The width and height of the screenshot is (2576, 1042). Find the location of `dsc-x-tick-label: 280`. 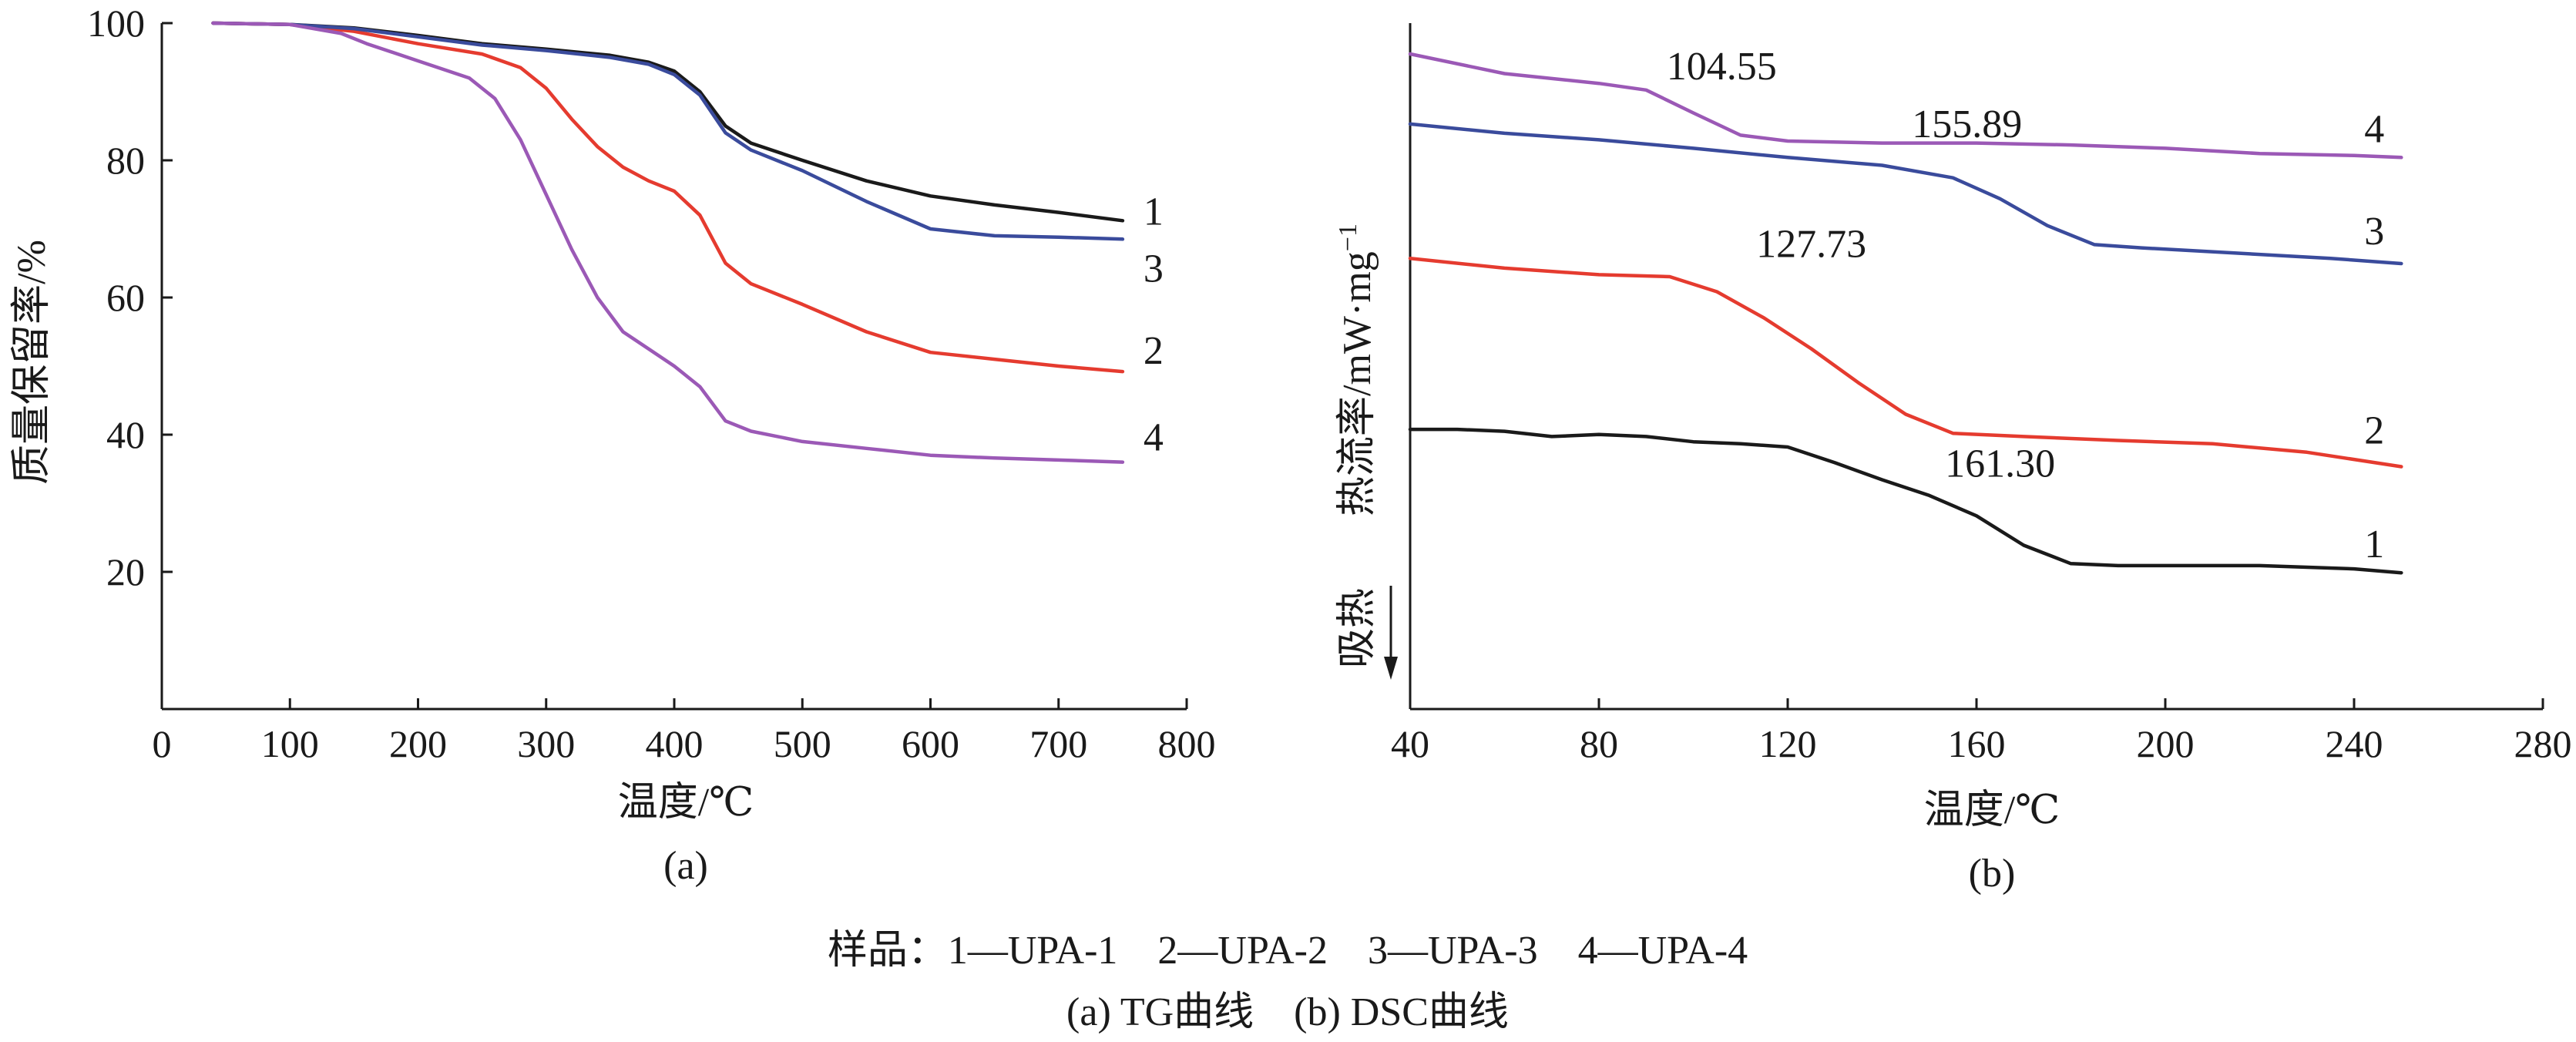

dsc-x-tick-label: 280 is located at coordinates (2543, 743).